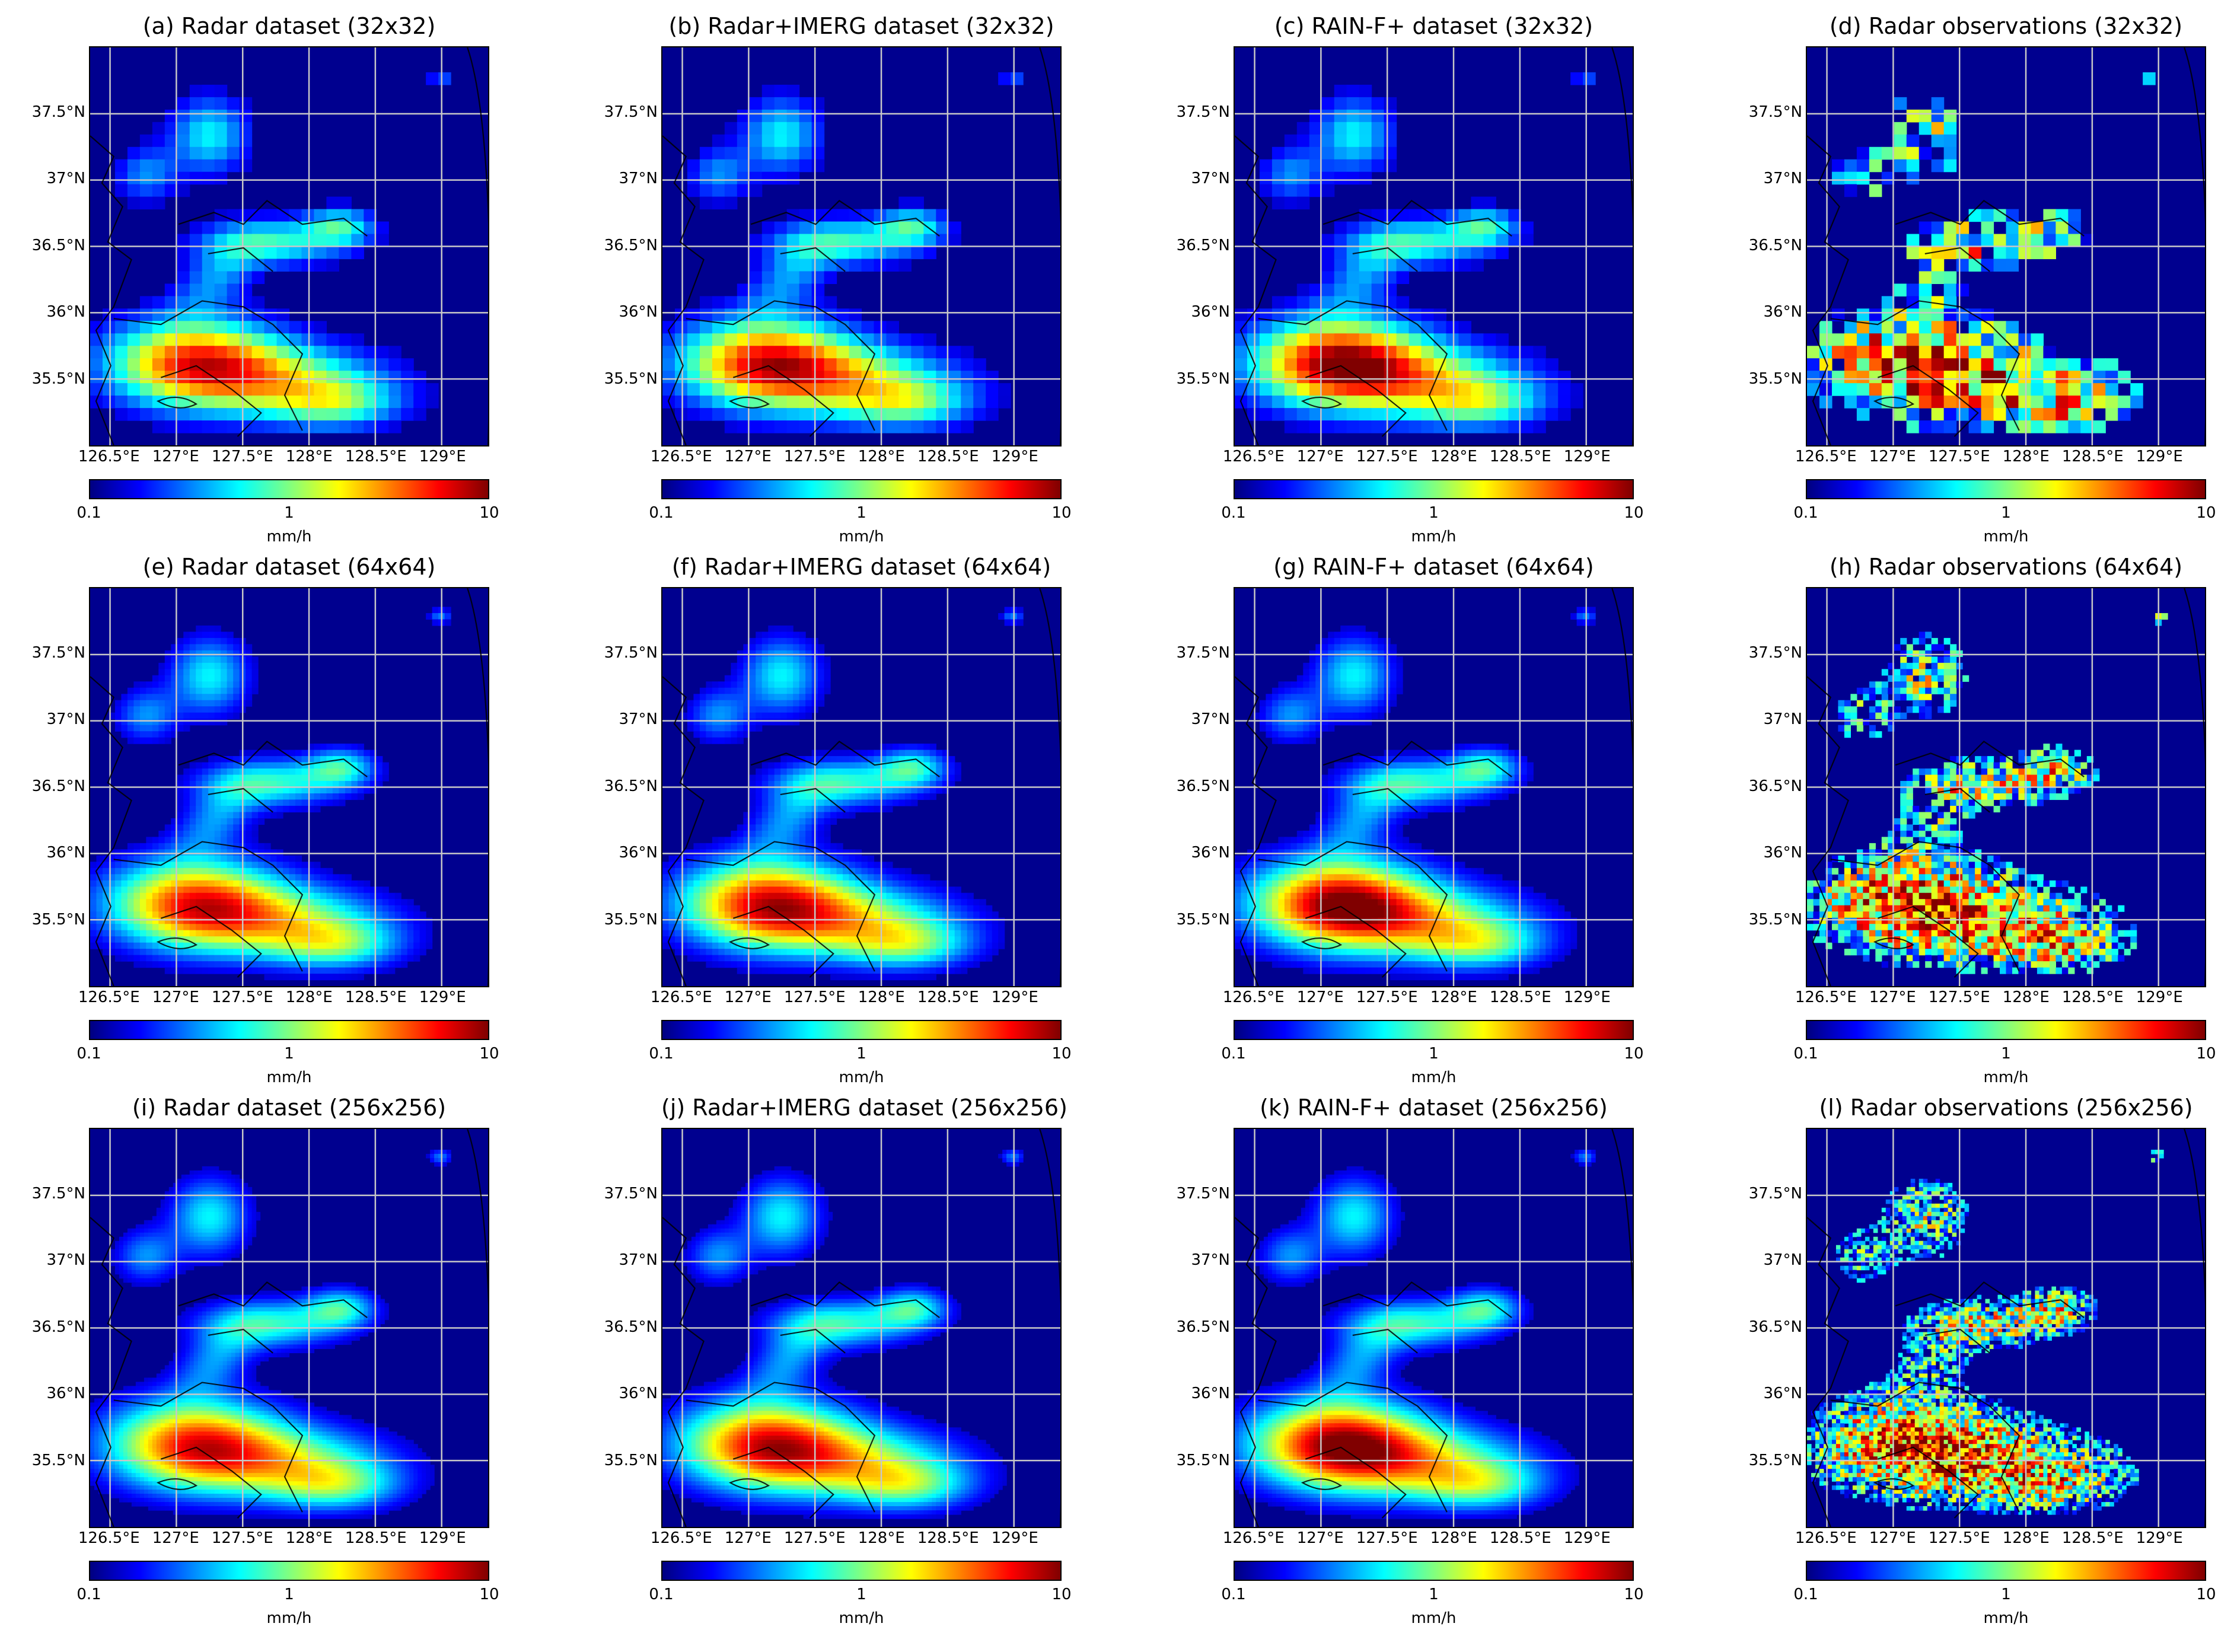  Describe the element at coordinates (289, 1108) in the screenshot. I see `panel-title: (i) Radar dataset (256x256)` at that location.